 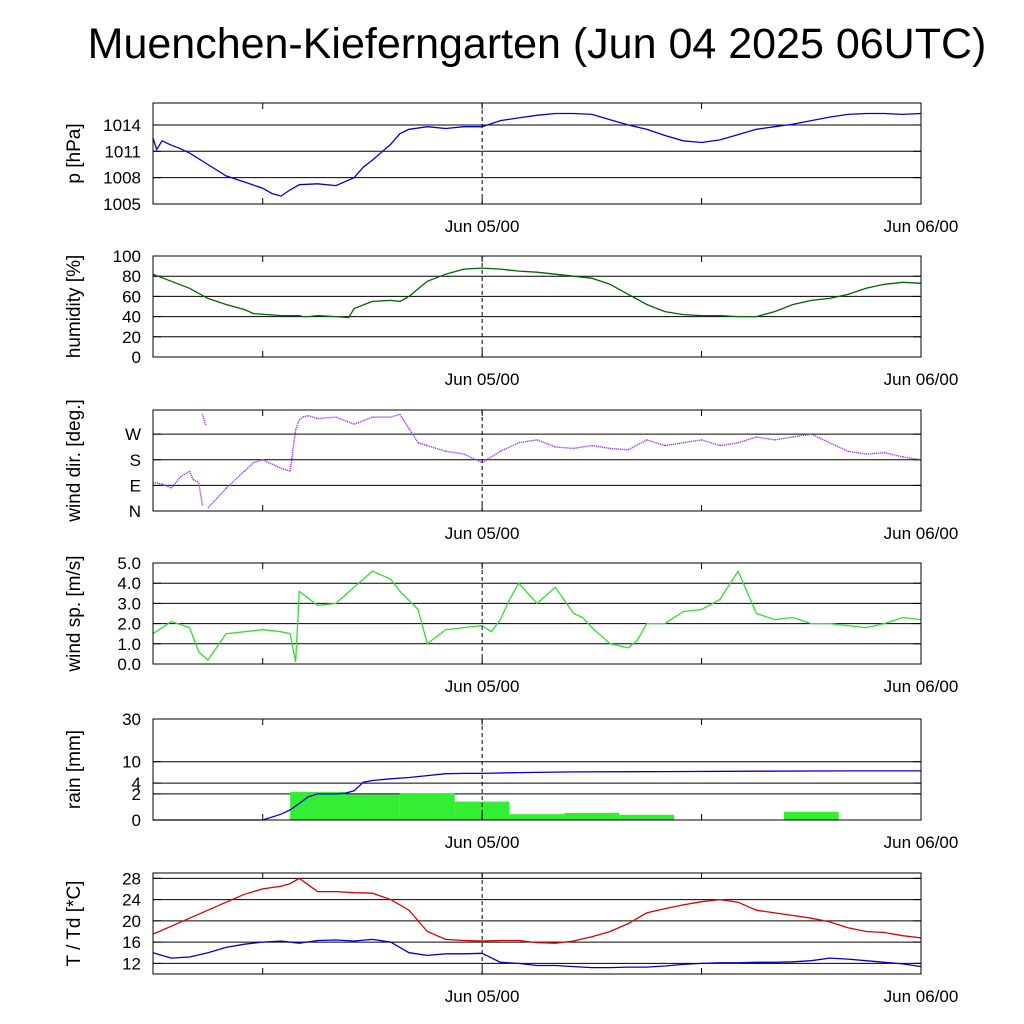 I want to click on ytick-label: 28, so click(x=131, y=878).